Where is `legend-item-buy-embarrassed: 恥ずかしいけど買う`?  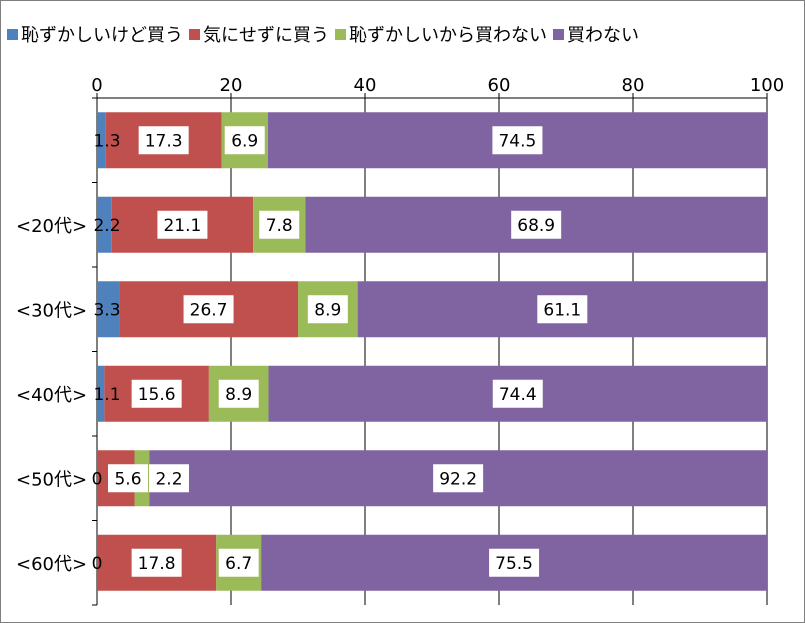
legend-item-buy-embarrassed: 恥ずかしいけど買う is located at coordinates (95, 34).